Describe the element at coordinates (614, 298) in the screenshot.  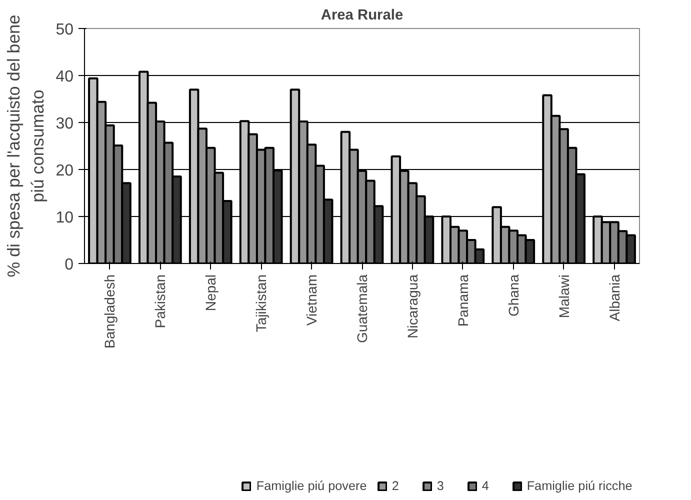
I see `x-tick-label: Albania` at that location.